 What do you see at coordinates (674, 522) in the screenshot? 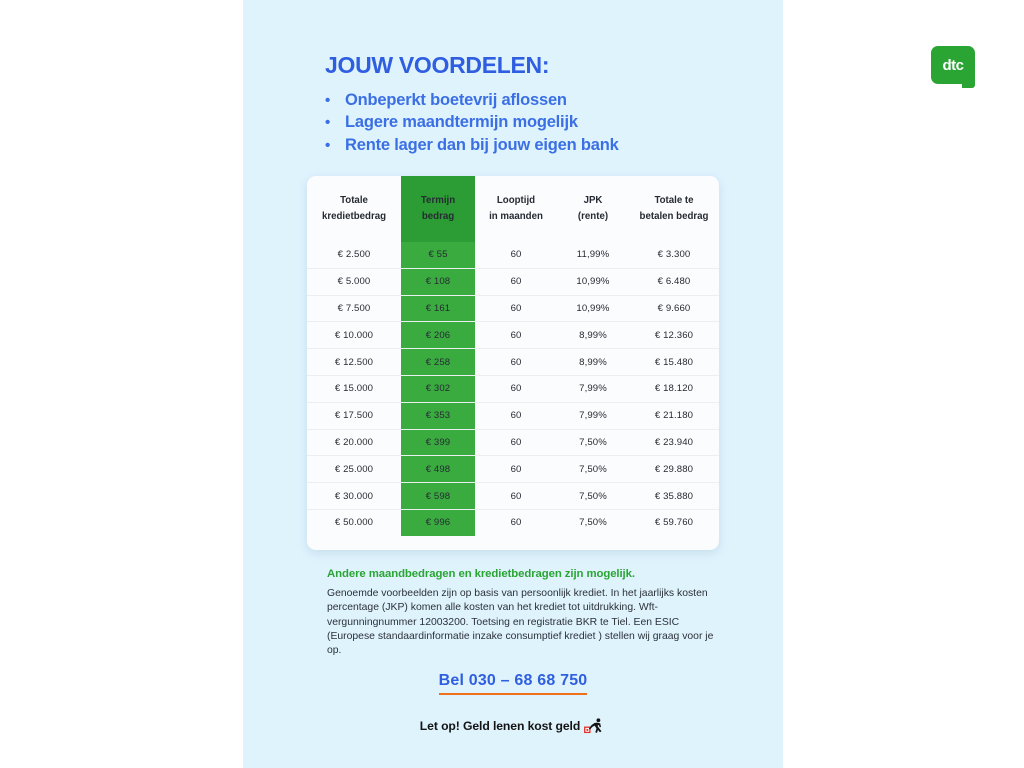
I see `cell-totaal: € 59.760` at bounding box center [674, 522].